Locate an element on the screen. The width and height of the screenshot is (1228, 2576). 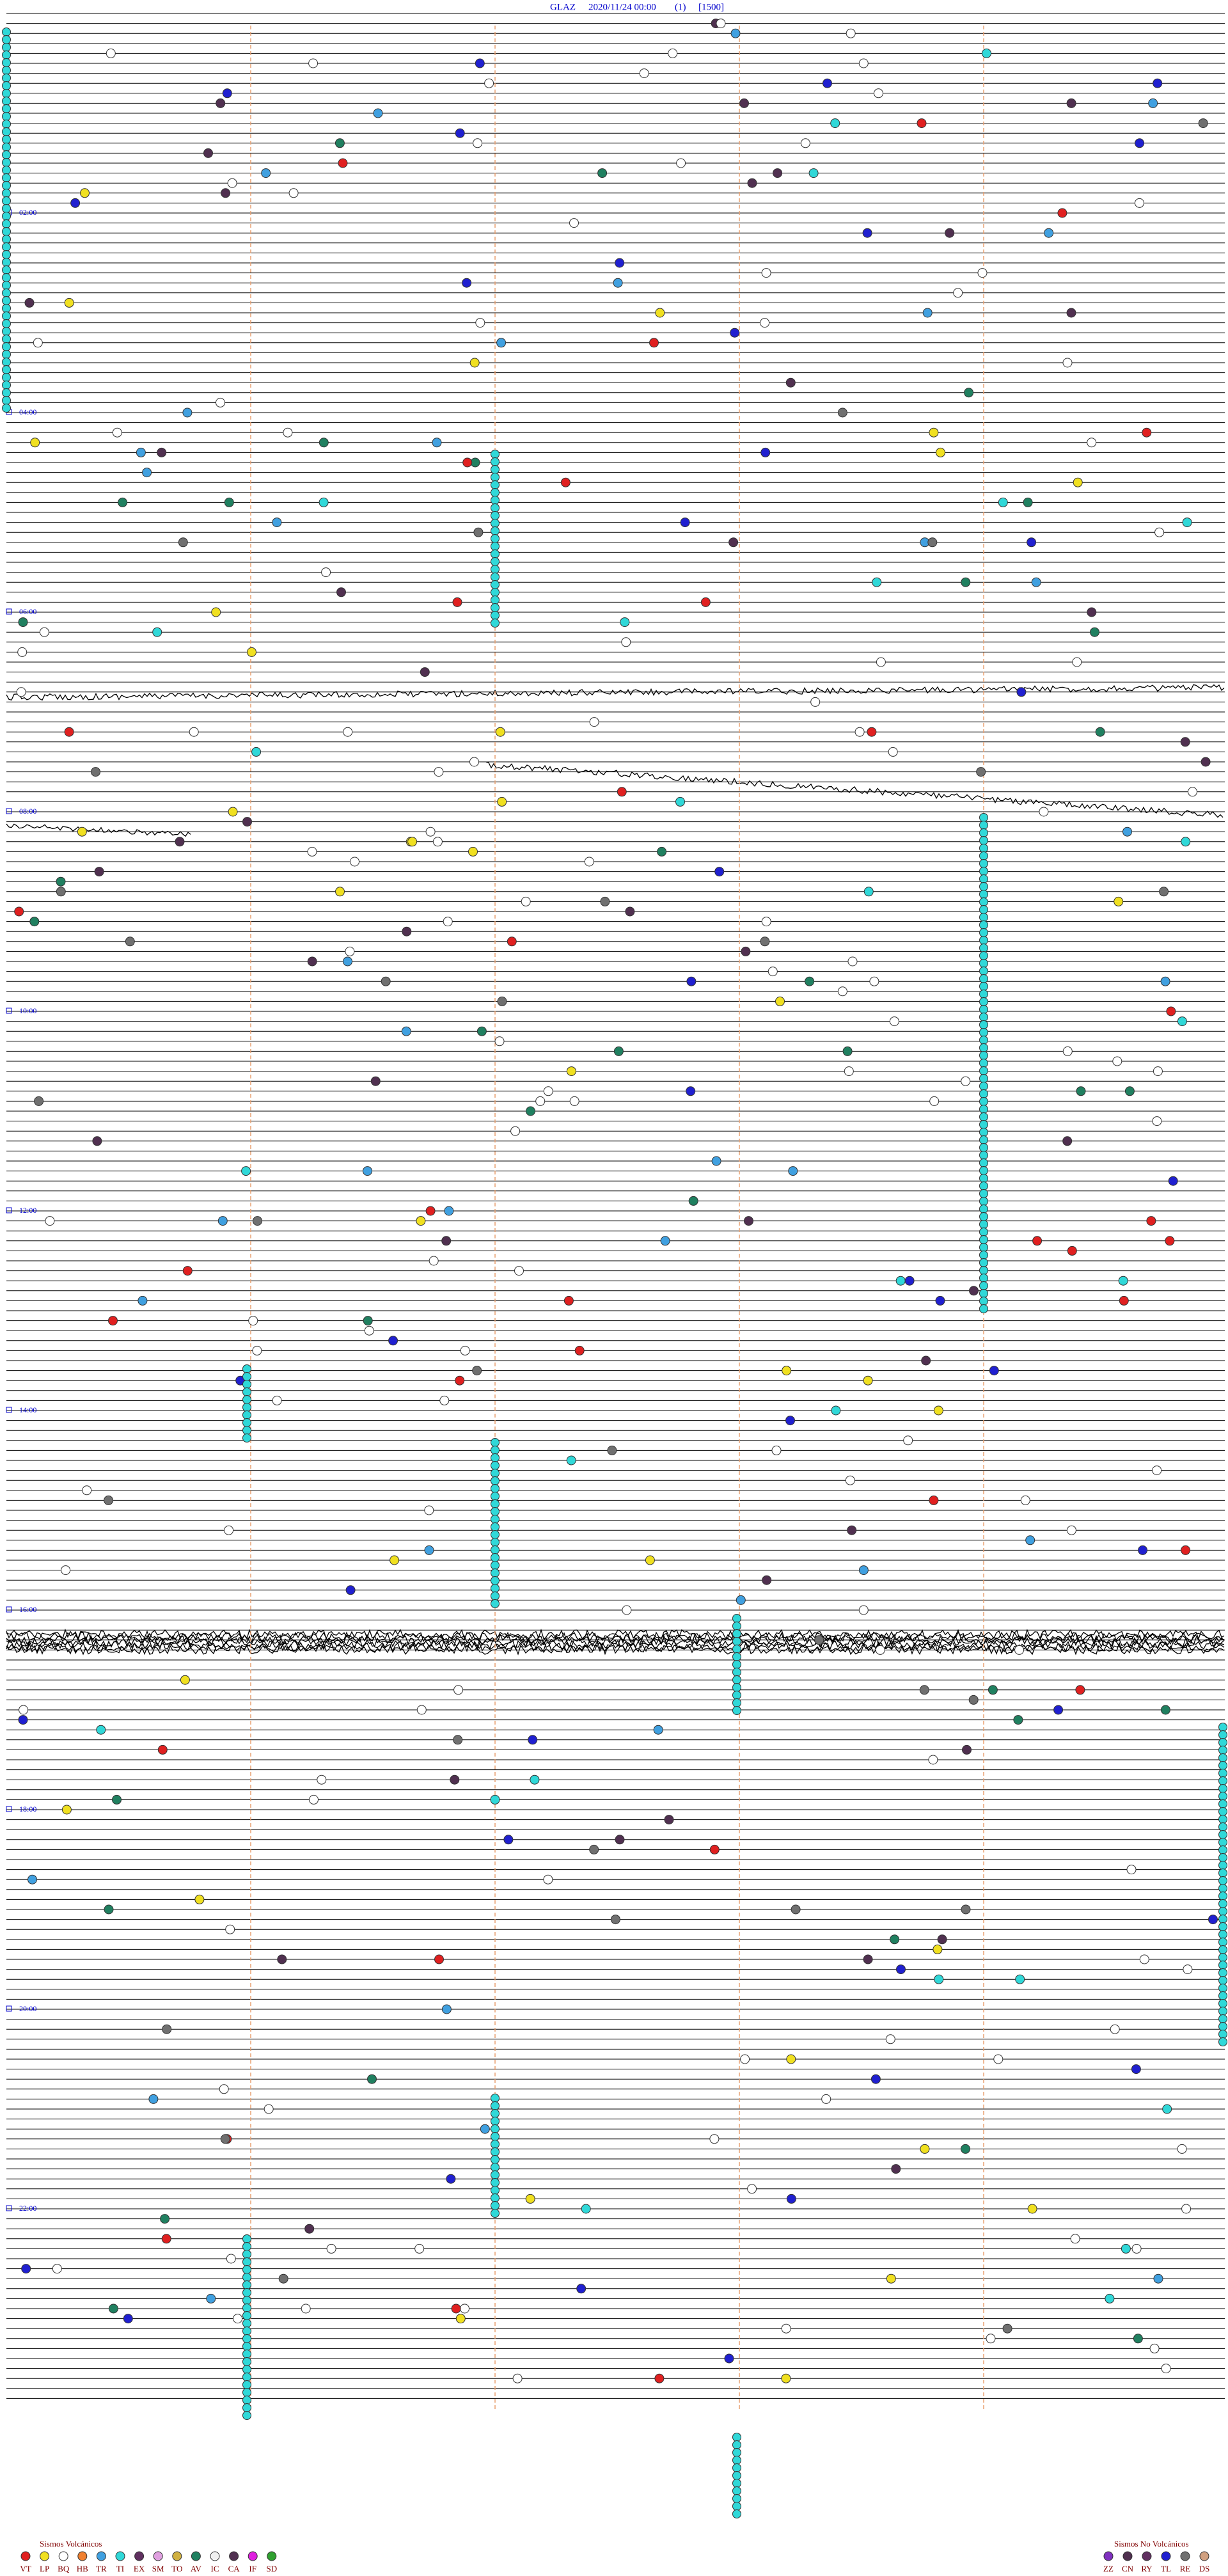
legend-code: BQ is located at coordinates (64, 2568).